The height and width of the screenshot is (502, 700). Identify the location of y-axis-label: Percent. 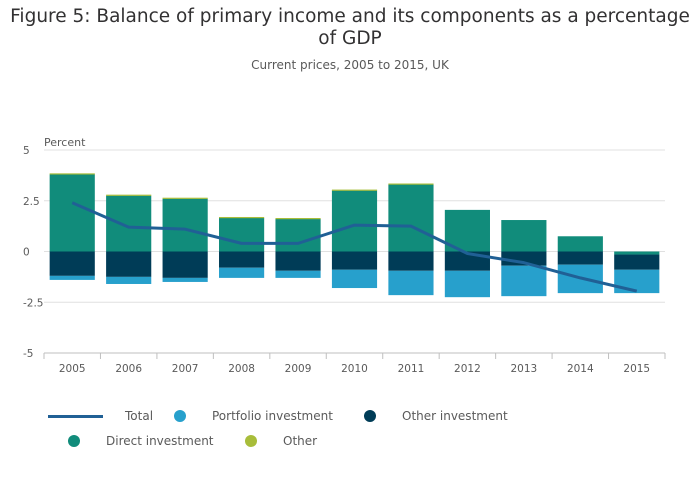
(65, 142).